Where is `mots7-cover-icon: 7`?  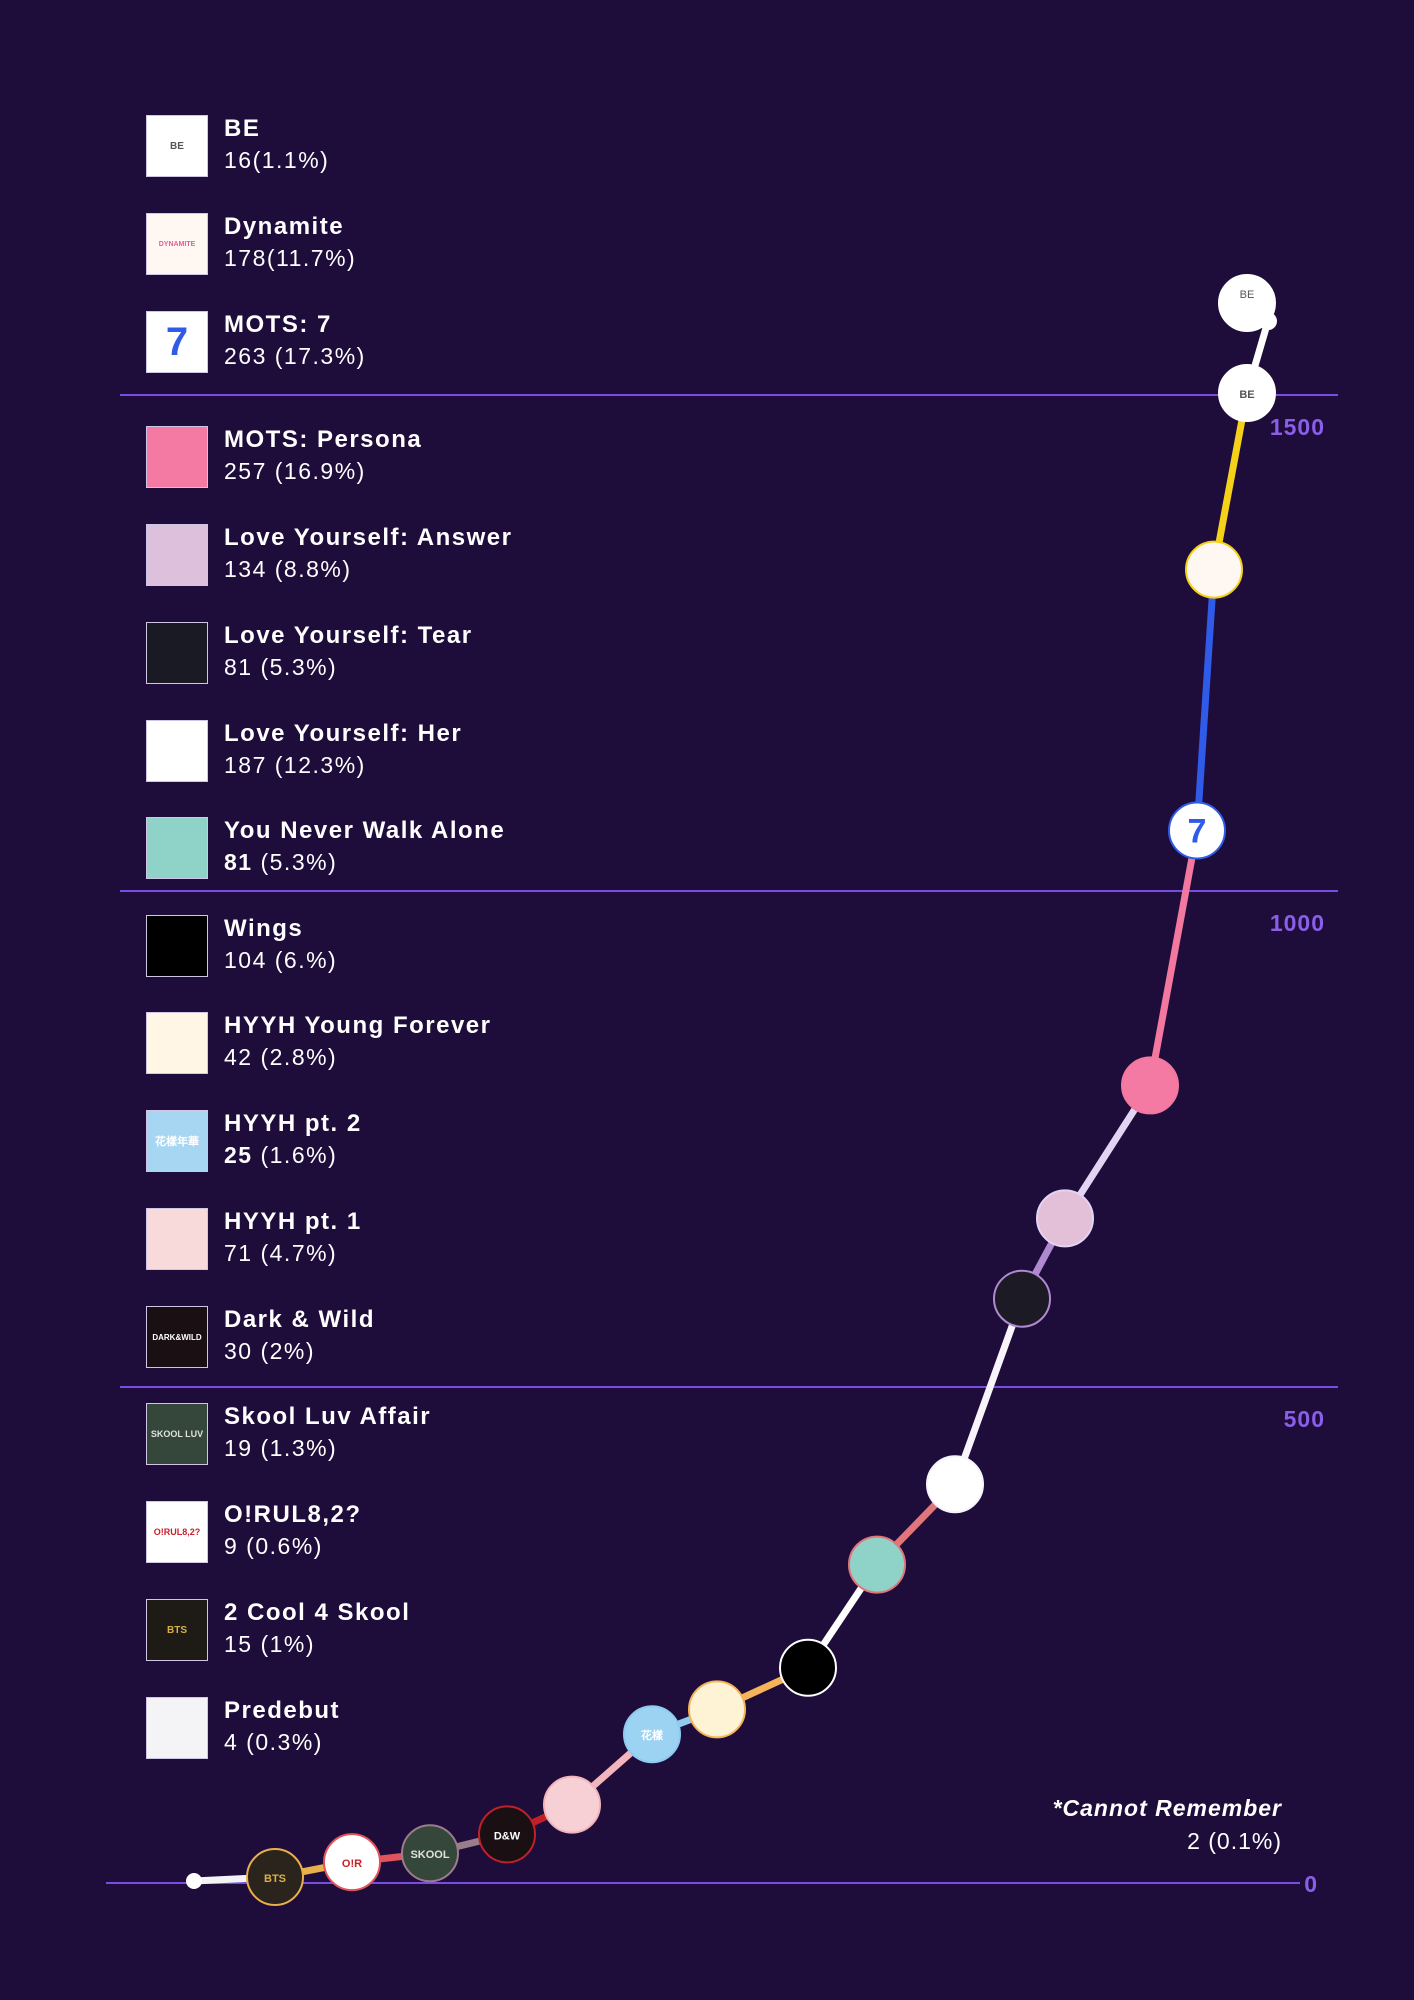
mots7-cover-icon: 7 is located at coordinates (177, 342).